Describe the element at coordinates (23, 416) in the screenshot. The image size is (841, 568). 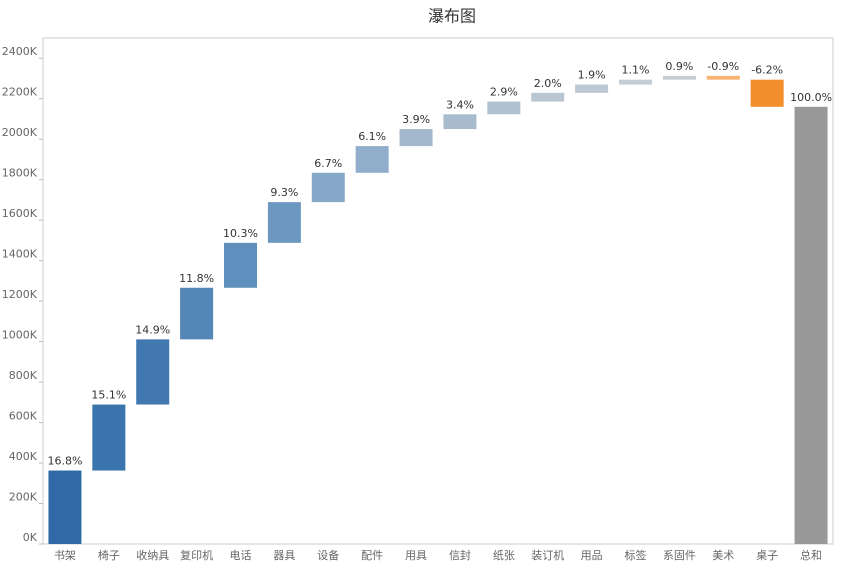
I see `y-tick-label: 600K` at that location.